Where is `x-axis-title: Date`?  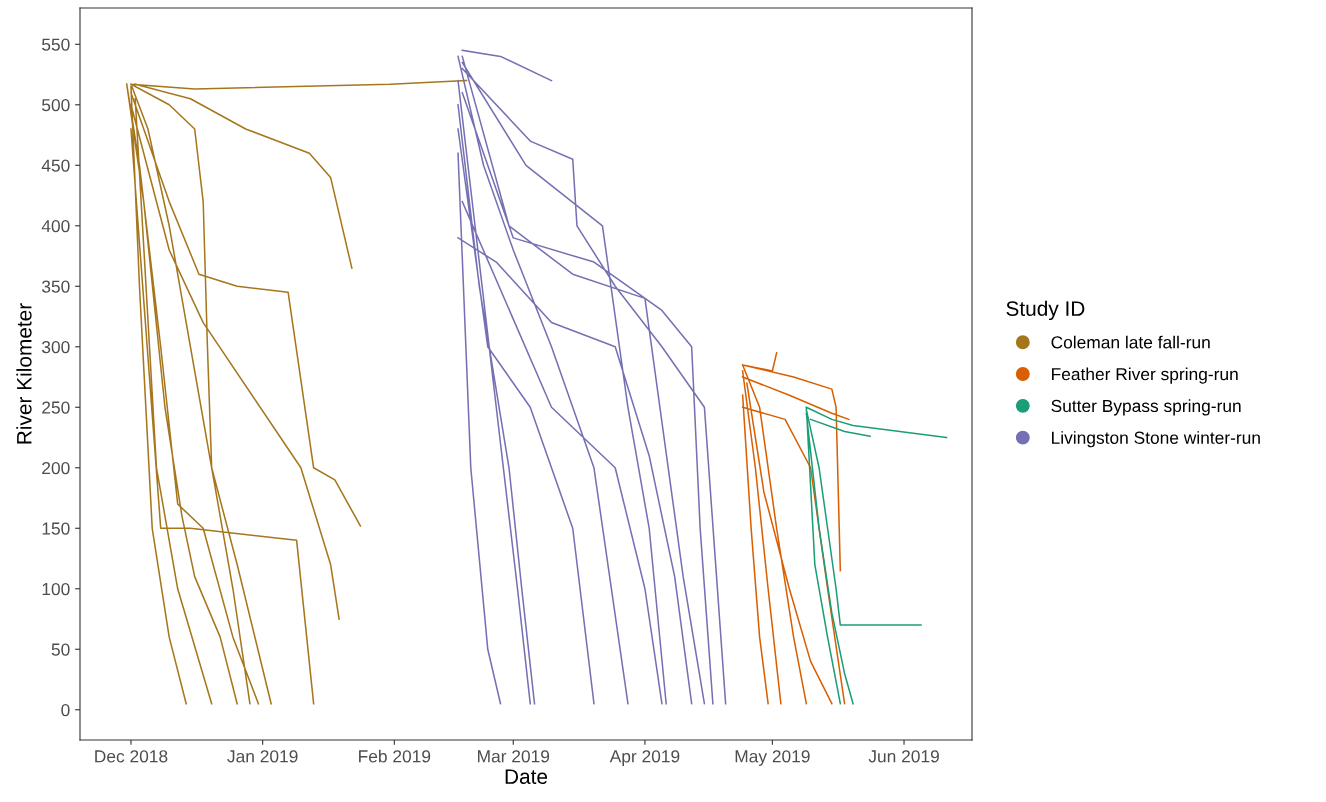 x-axis-title: Date is located at coordinates (526, 776).